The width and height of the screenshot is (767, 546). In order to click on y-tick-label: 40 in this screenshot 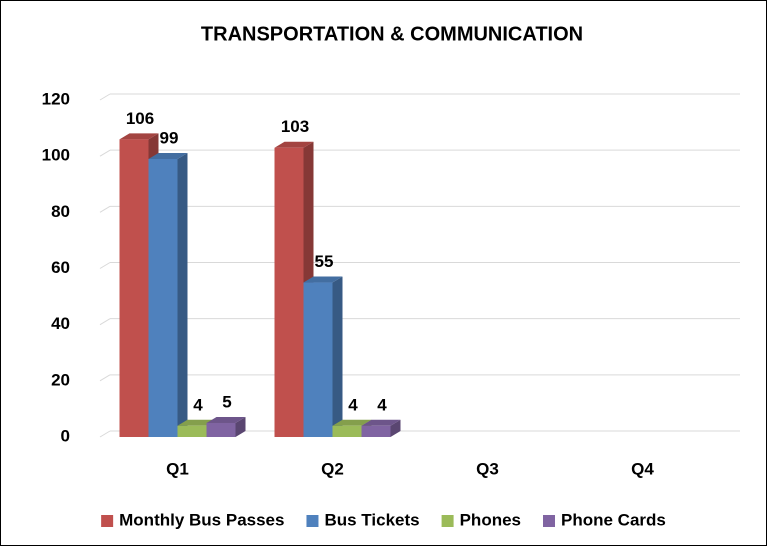, I will do `click(60, 323)`.